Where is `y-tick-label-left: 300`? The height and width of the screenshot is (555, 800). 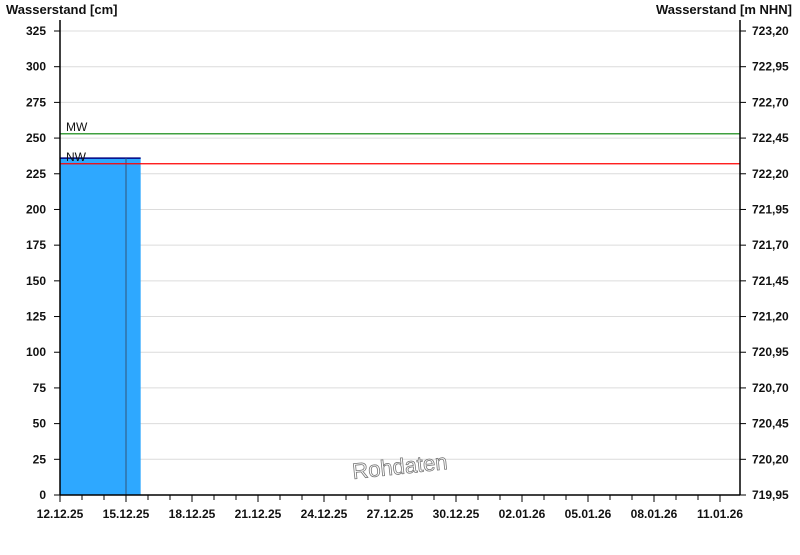
y-tick-label-left: 300 is located at coordinates (36, 67).